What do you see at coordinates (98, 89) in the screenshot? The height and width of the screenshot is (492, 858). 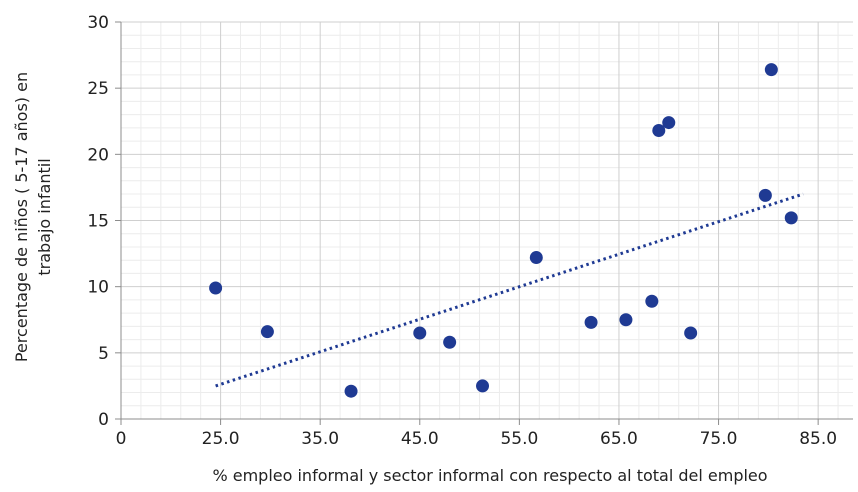 I see `y-tick-label: 25` at bounding box center [98, 89].